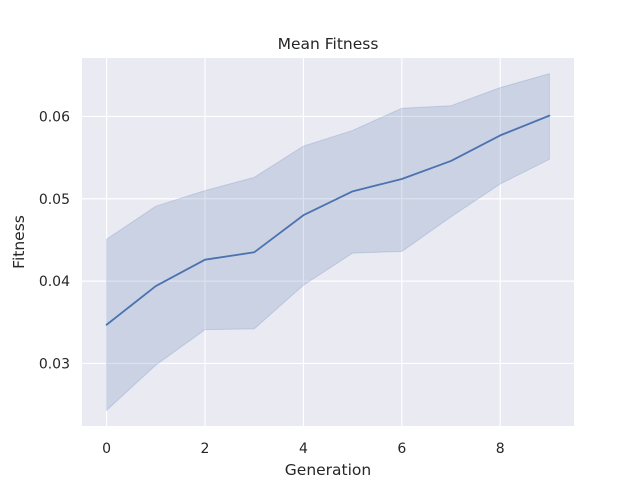  What do you see at coordinates (328, 470) in the screenshot?
I see `x-axis-label: Generation` at bounding box center [328, 470].